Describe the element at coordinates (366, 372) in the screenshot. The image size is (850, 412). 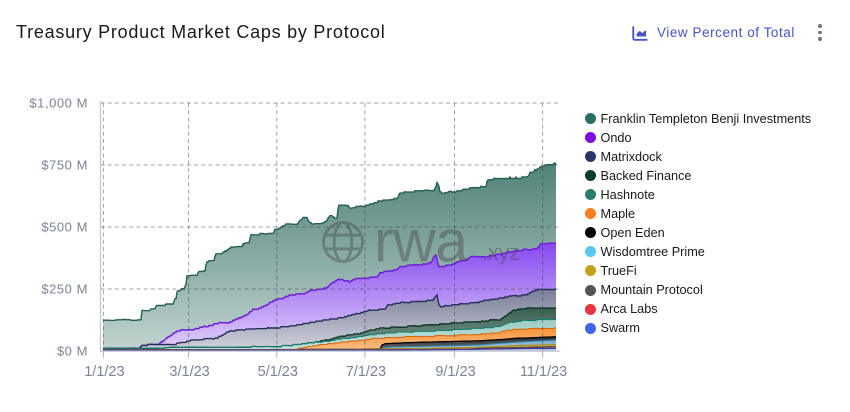
I see `svg-text: 7/1/23` at that location.